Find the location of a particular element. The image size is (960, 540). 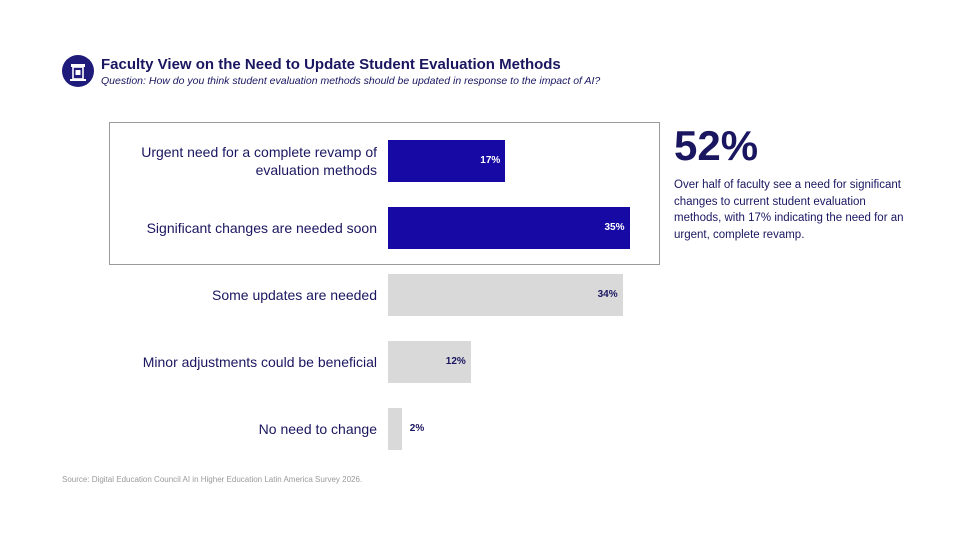

category-label: No need to change is located at coordinates (317, 429).